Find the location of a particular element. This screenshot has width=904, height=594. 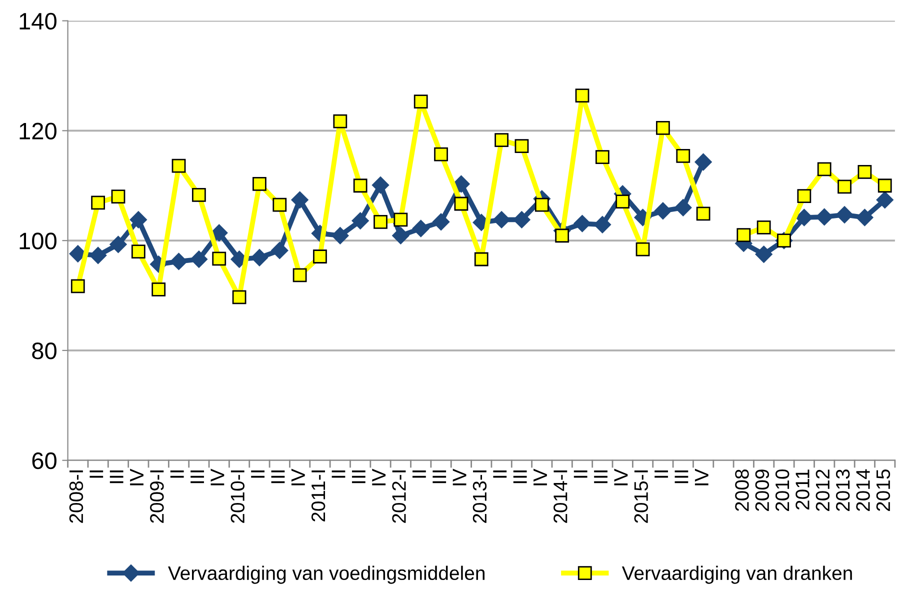

legend-label: Vervaardiging van voedingsmiddelen is located at coordinates (326, 575).